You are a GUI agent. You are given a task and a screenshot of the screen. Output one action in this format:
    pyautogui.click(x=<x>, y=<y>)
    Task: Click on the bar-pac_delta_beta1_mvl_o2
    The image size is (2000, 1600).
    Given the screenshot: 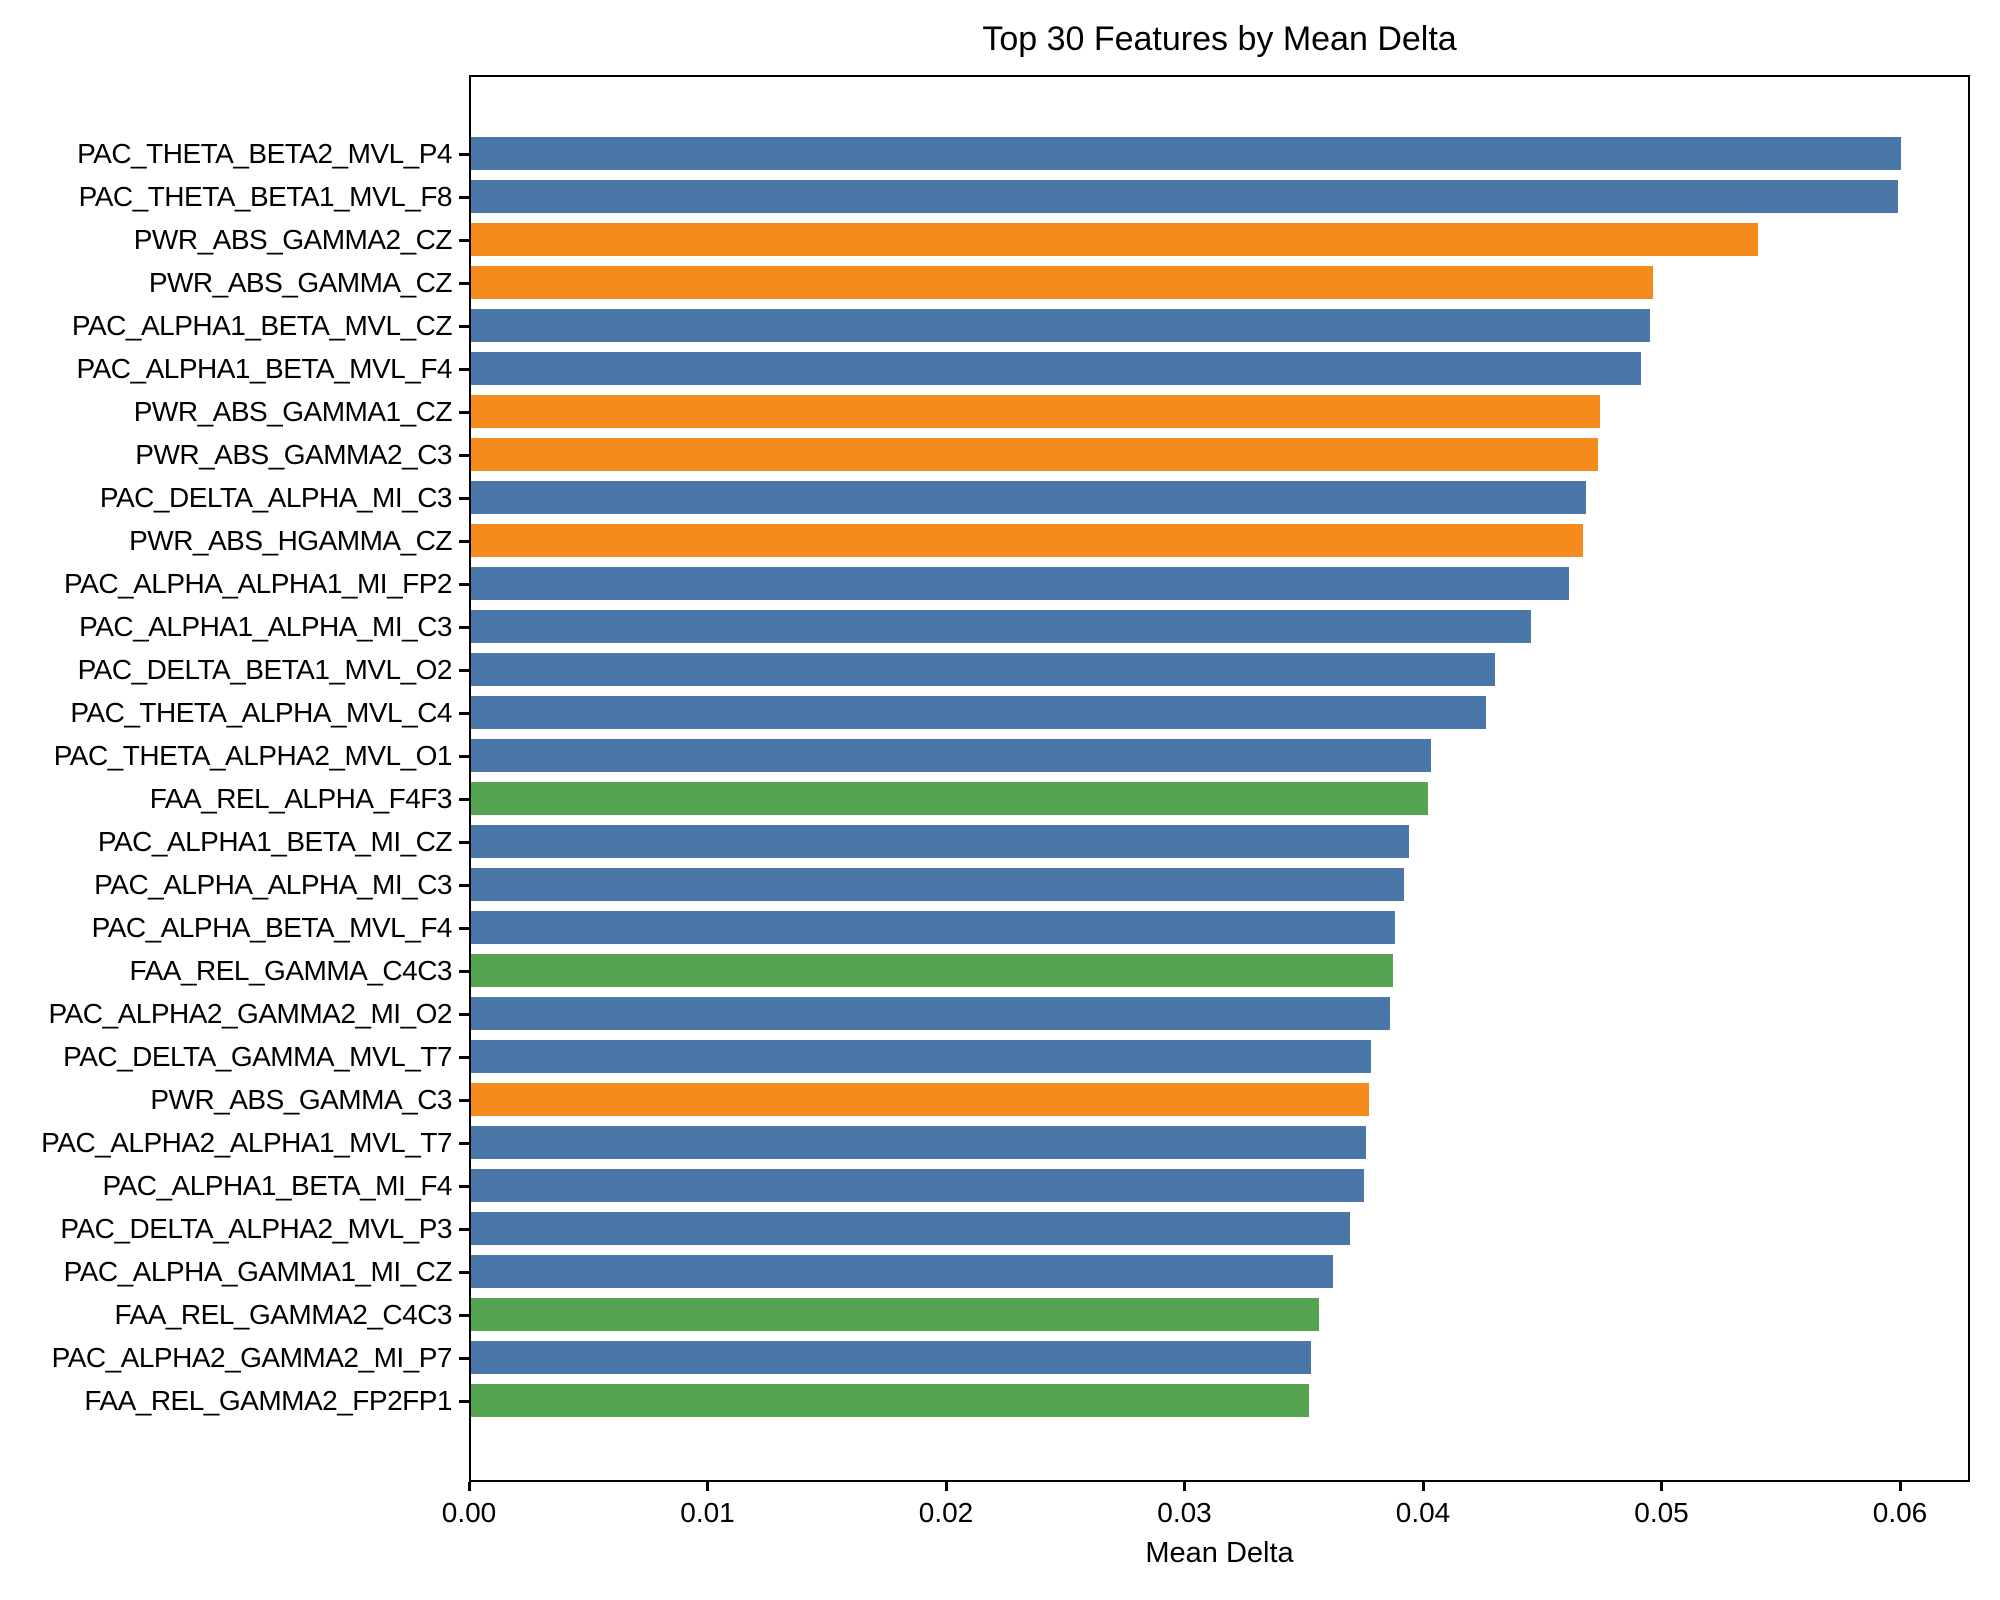 What is the action you would take?
    pyautogui.click(x=982, y=669)
    